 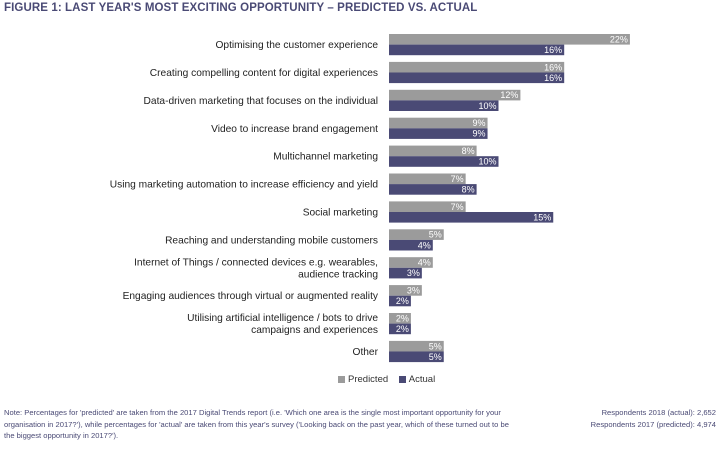 I want to click on category-label: Video to increase brand engagement, so click(x=294, y=129).